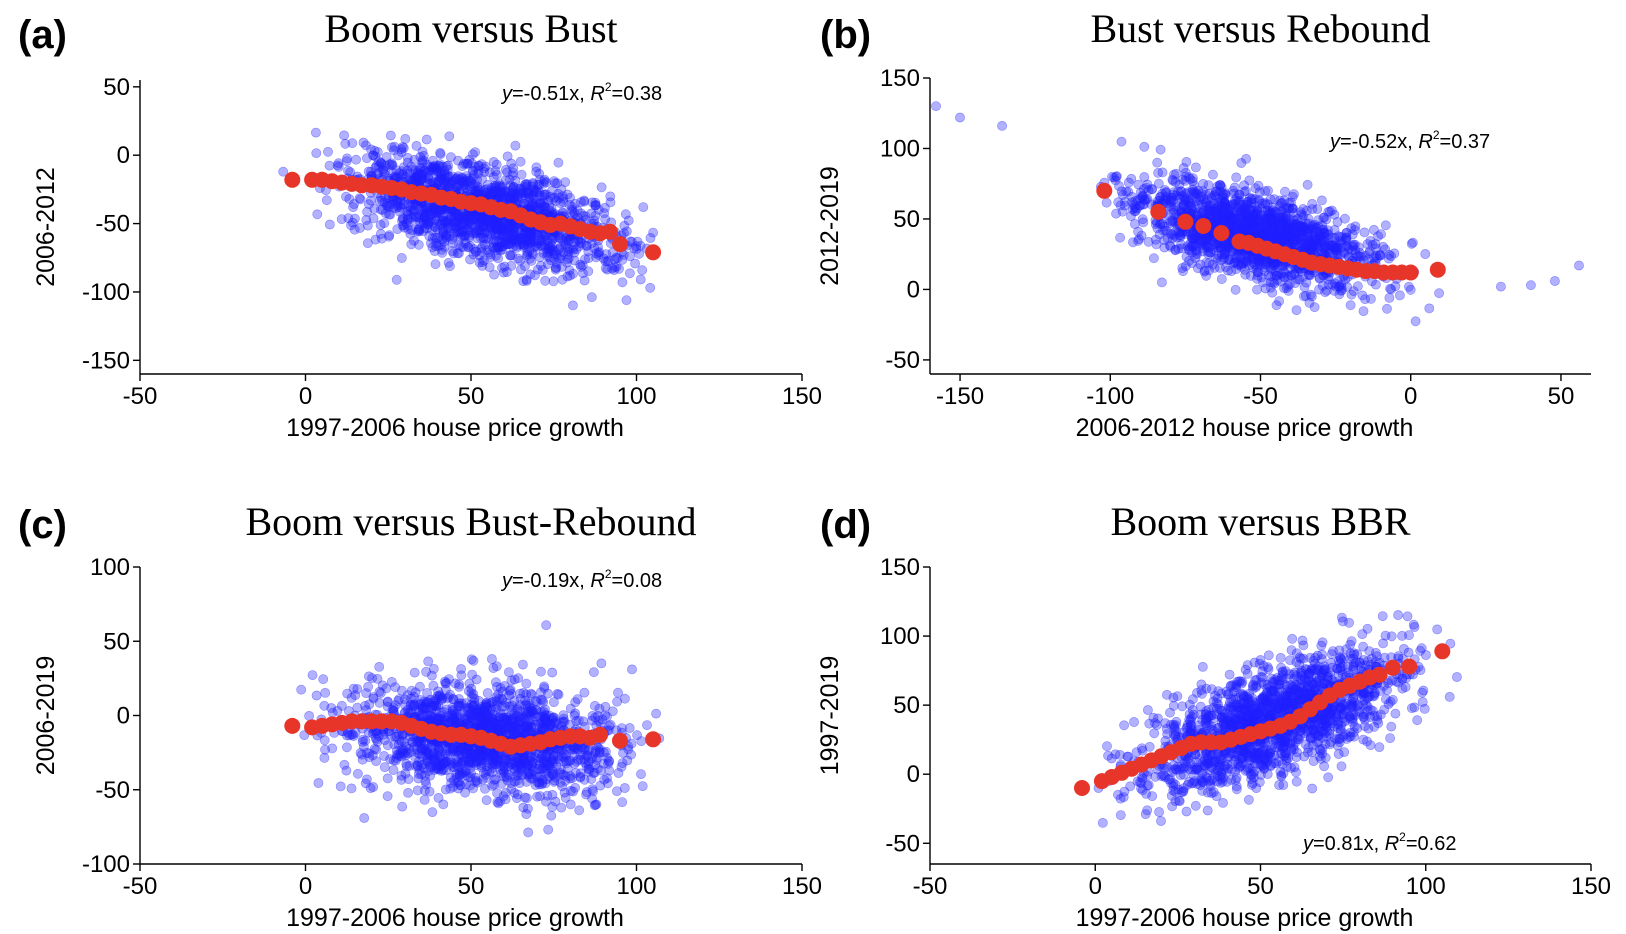 This screenshot has width=1626, height=934. What do you see at coordinates (900, 78) in the screenshot?
I see `y-tick-label: 150` at bounding box center [900, 78].